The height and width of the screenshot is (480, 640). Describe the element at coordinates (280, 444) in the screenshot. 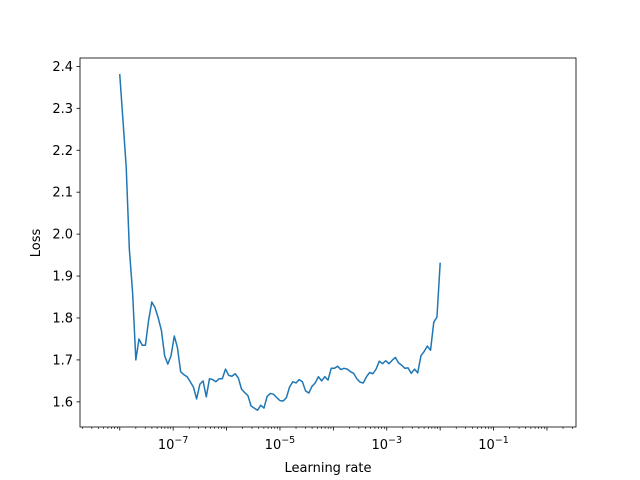

I see `x-tick-label: 10⁻⁵` at that location.